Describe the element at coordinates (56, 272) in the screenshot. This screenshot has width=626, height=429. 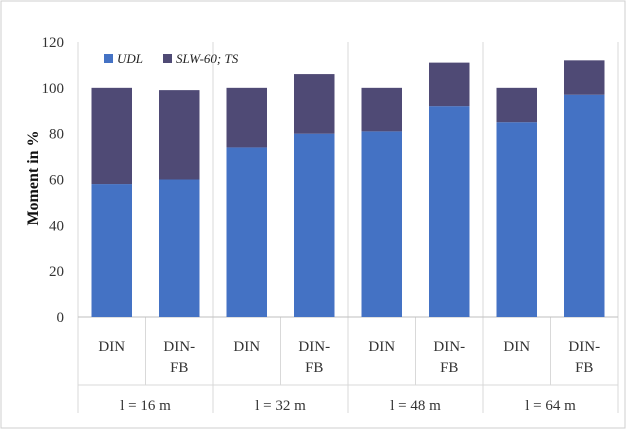
I see `y-tick-label: 20` at that location.